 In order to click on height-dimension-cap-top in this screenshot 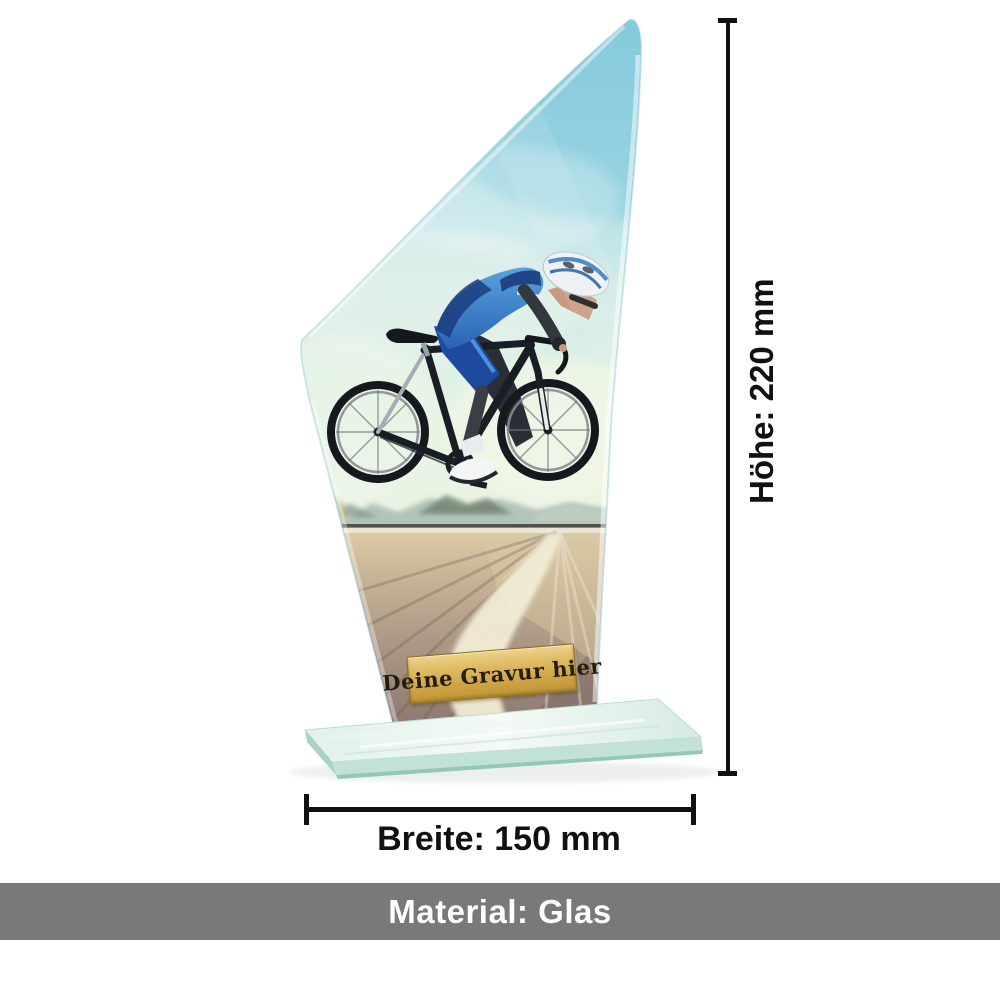, I will do `click(727, 20)`.